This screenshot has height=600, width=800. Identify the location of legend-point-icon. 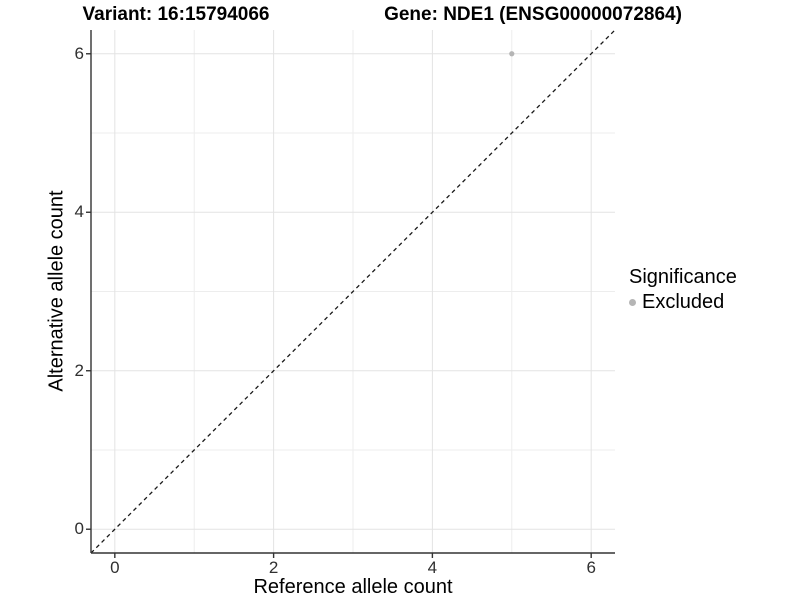
(632, 302).